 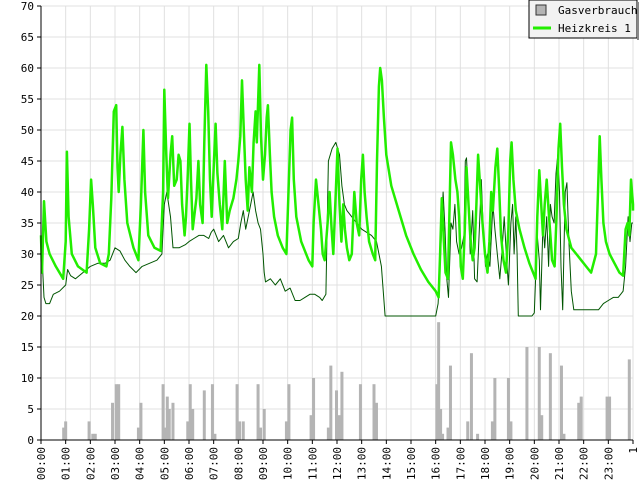 What do you see at coordinates (337, 463) in the screenshot?
I see `x-tick-label: 12:00` at bounding box center [337, 463].